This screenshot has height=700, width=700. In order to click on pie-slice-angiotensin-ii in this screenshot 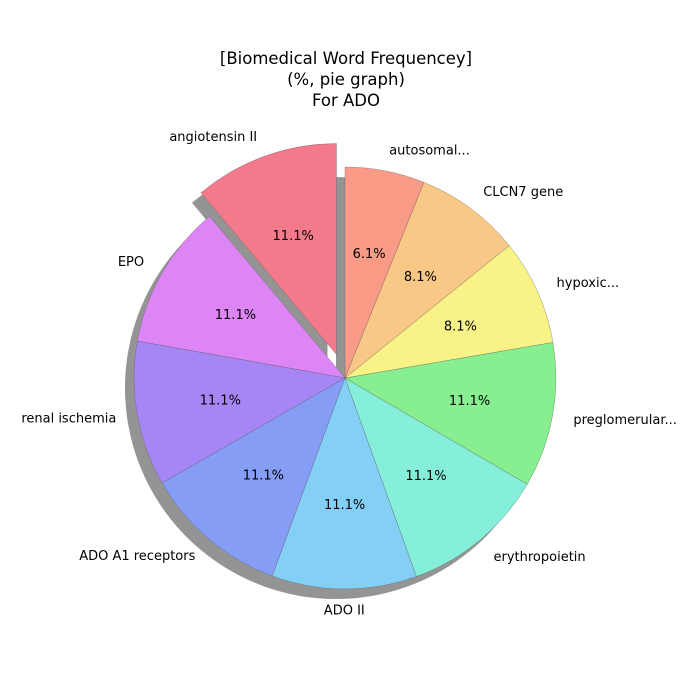, I will do `click(268, 249)`.